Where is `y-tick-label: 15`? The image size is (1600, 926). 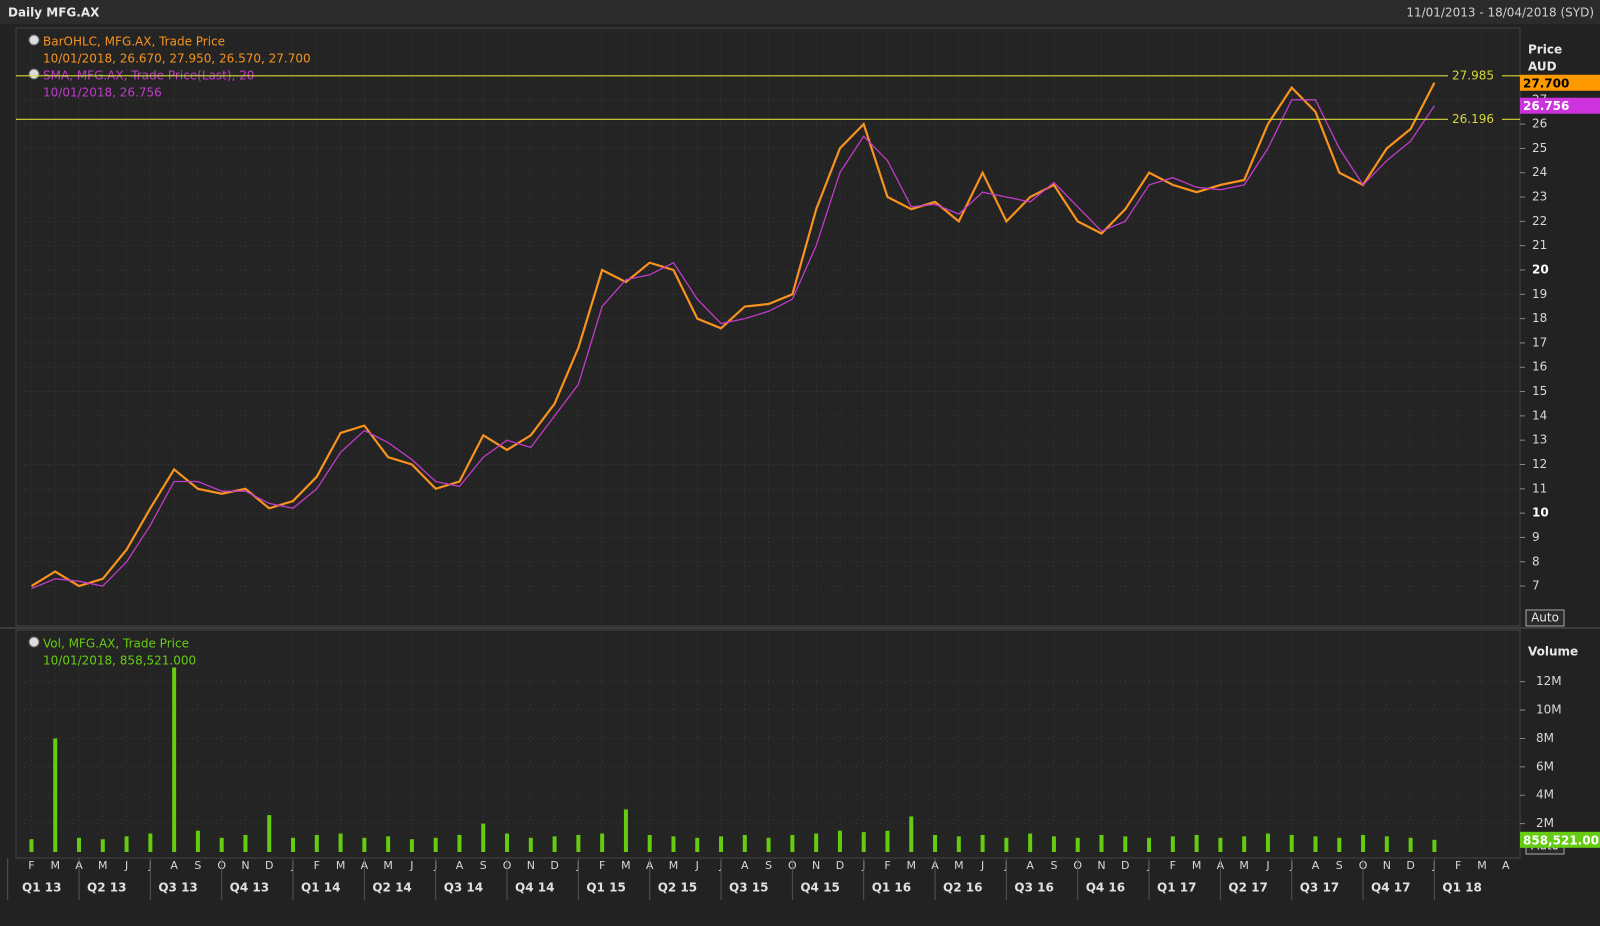 y-tick-label: 15 is located at coordinates (1539, 391).